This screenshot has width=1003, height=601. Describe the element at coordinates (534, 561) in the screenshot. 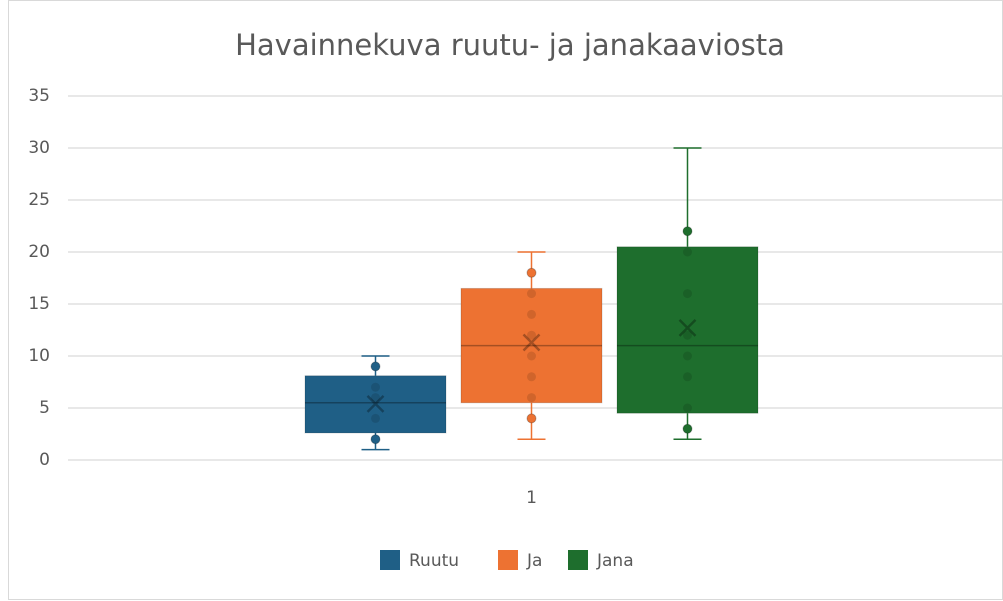

I see `legend-label: Ja` at that location.